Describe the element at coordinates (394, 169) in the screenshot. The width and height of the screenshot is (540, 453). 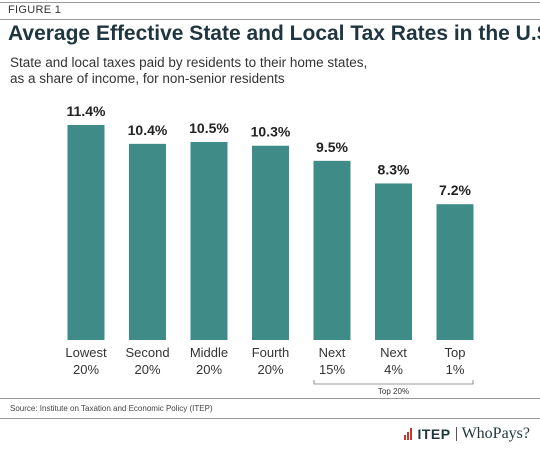
I see `data-label-6: 8.3%` at that location.